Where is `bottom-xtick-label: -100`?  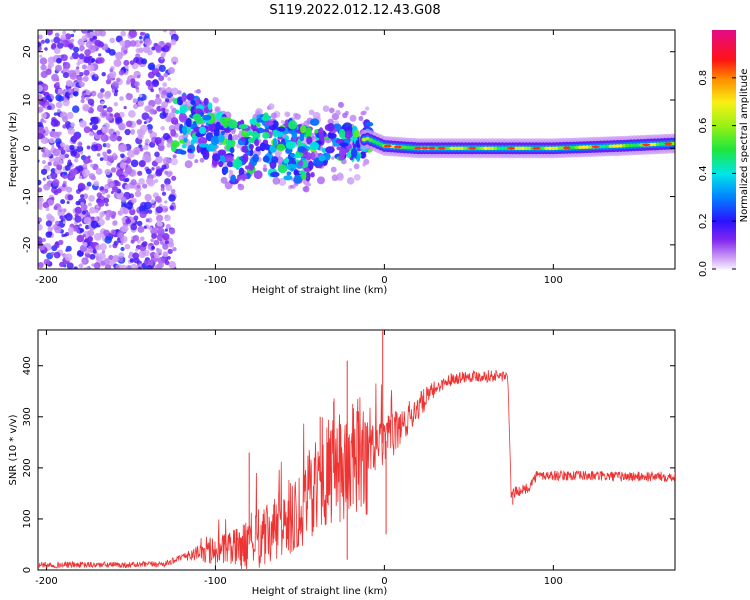 bottom-xtick-label: -100 is located at coordinates (215, 581).